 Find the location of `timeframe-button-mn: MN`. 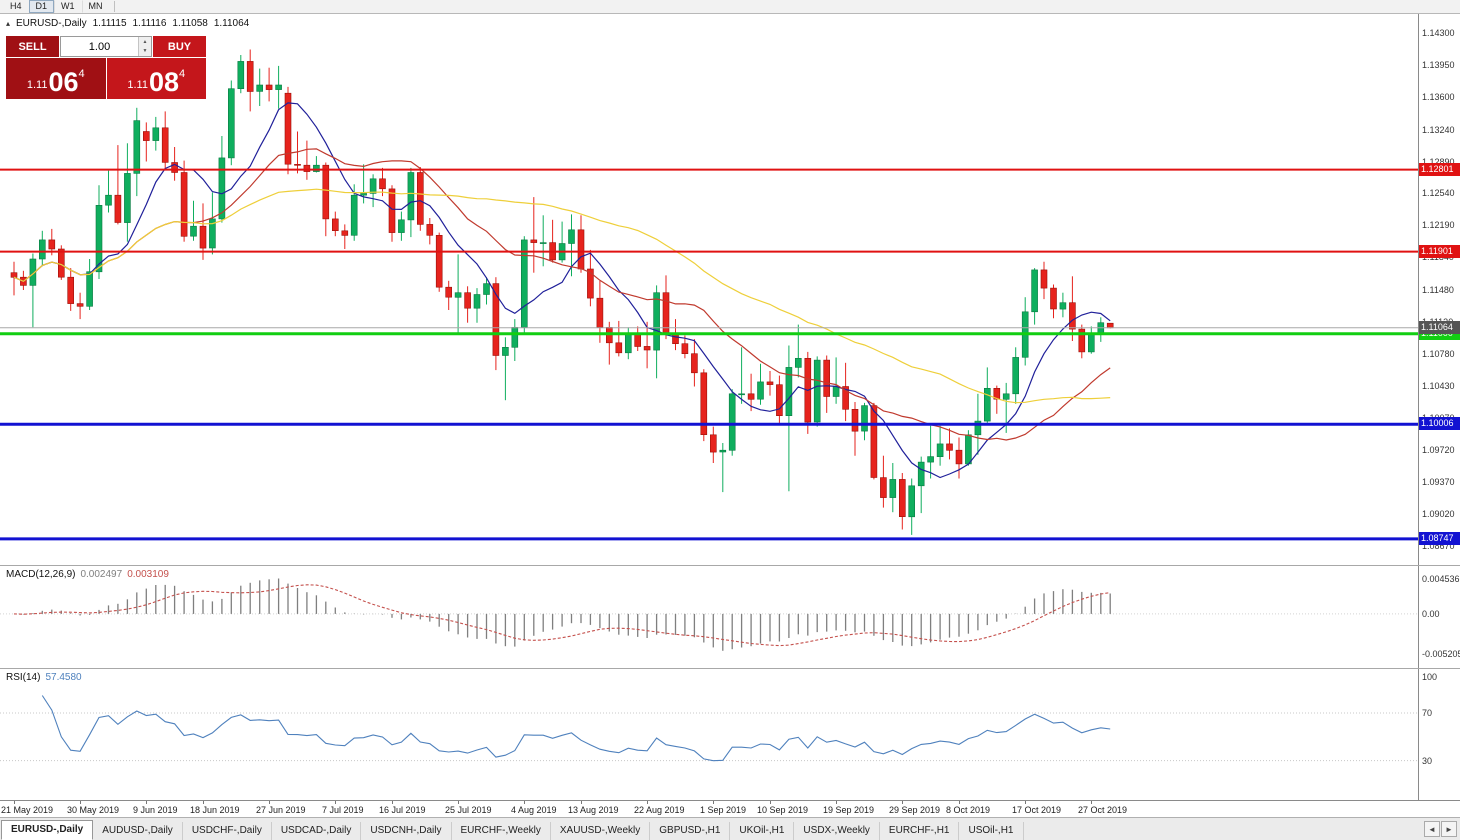

timeframe-button-mn: MN is located at coordinates (95, 6).